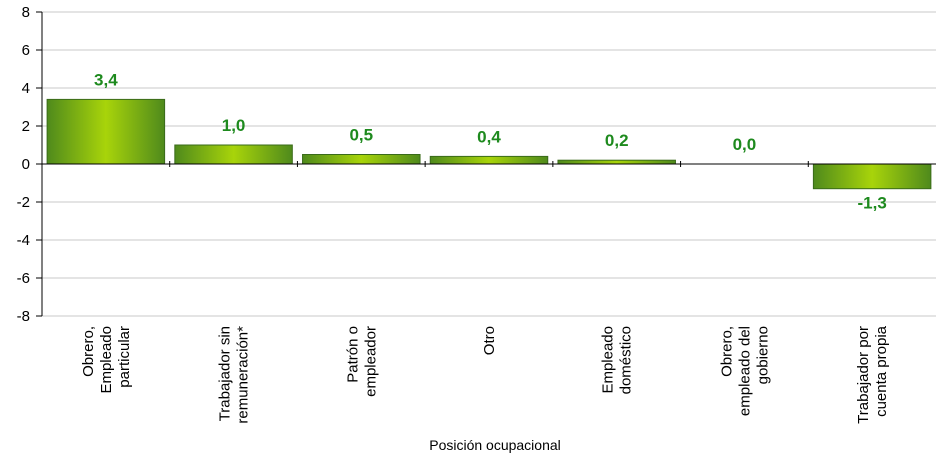 This screenshot has height=455, width=936. Describe the element at coordinates (489, 136) in the screenshot. I see `data-label: 0,4` at that location.